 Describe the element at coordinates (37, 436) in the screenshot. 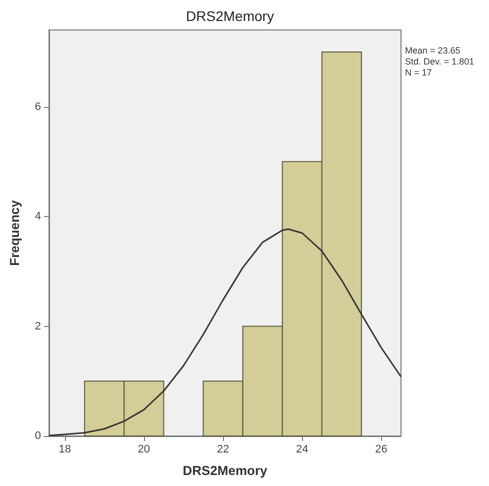

I see `y-tick-label: 0` at that location.